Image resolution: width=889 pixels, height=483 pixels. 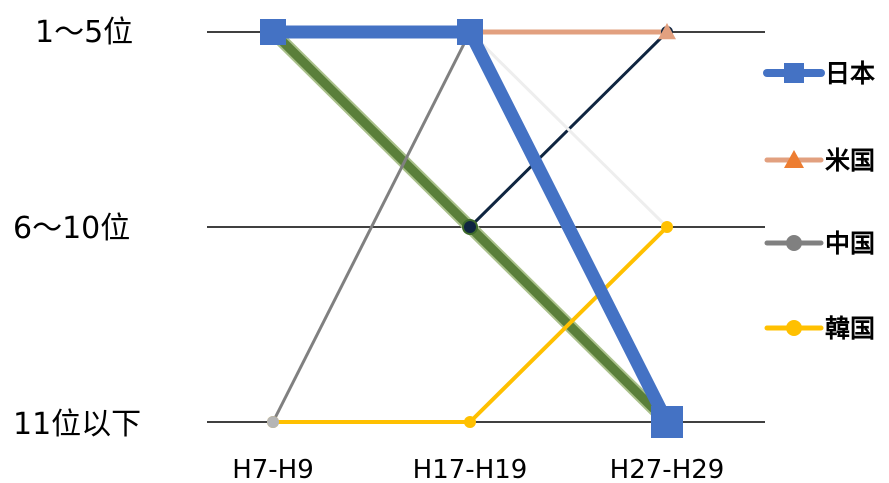 I want to click on legend-label: 日本, so click(x=850, y=73).